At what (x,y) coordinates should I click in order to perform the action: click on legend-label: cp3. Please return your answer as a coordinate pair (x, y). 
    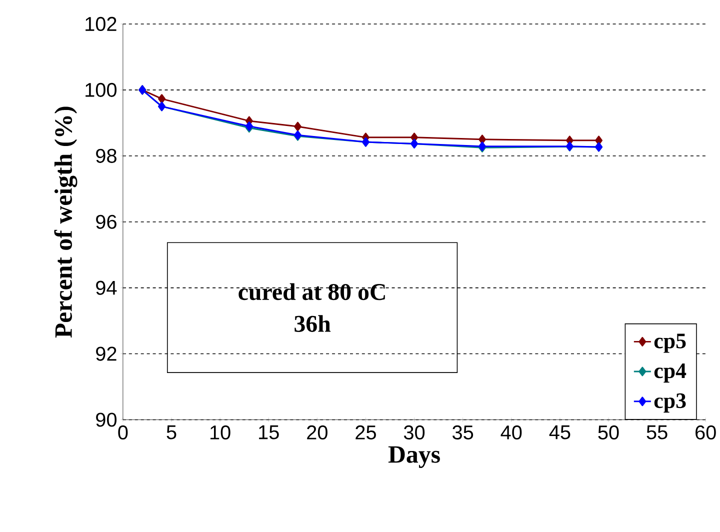
    Looking at the image, I should click on (670, 403).